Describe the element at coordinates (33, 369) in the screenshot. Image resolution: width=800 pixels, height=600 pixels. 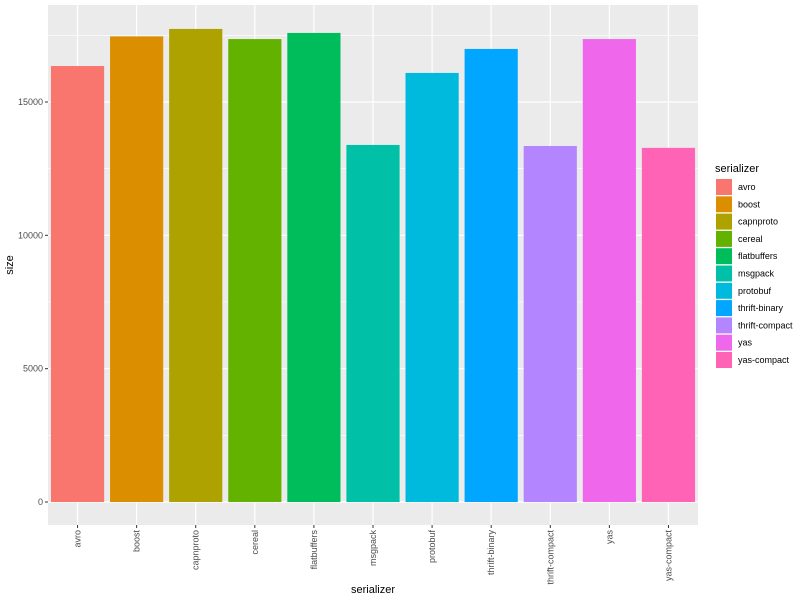
I see `y-tick-label: 5000` at that location.